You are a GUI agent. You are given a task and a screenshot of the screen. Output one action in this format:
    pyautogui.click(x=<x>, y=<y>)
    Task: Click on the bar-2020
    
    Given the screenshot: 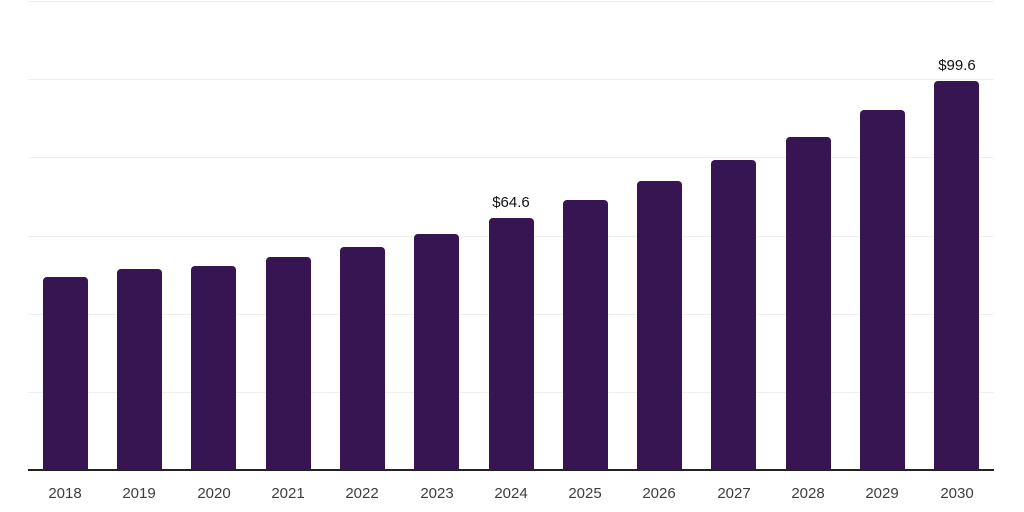 What is the action you would take?
    pyautogui.click(x=213, y=368)
    